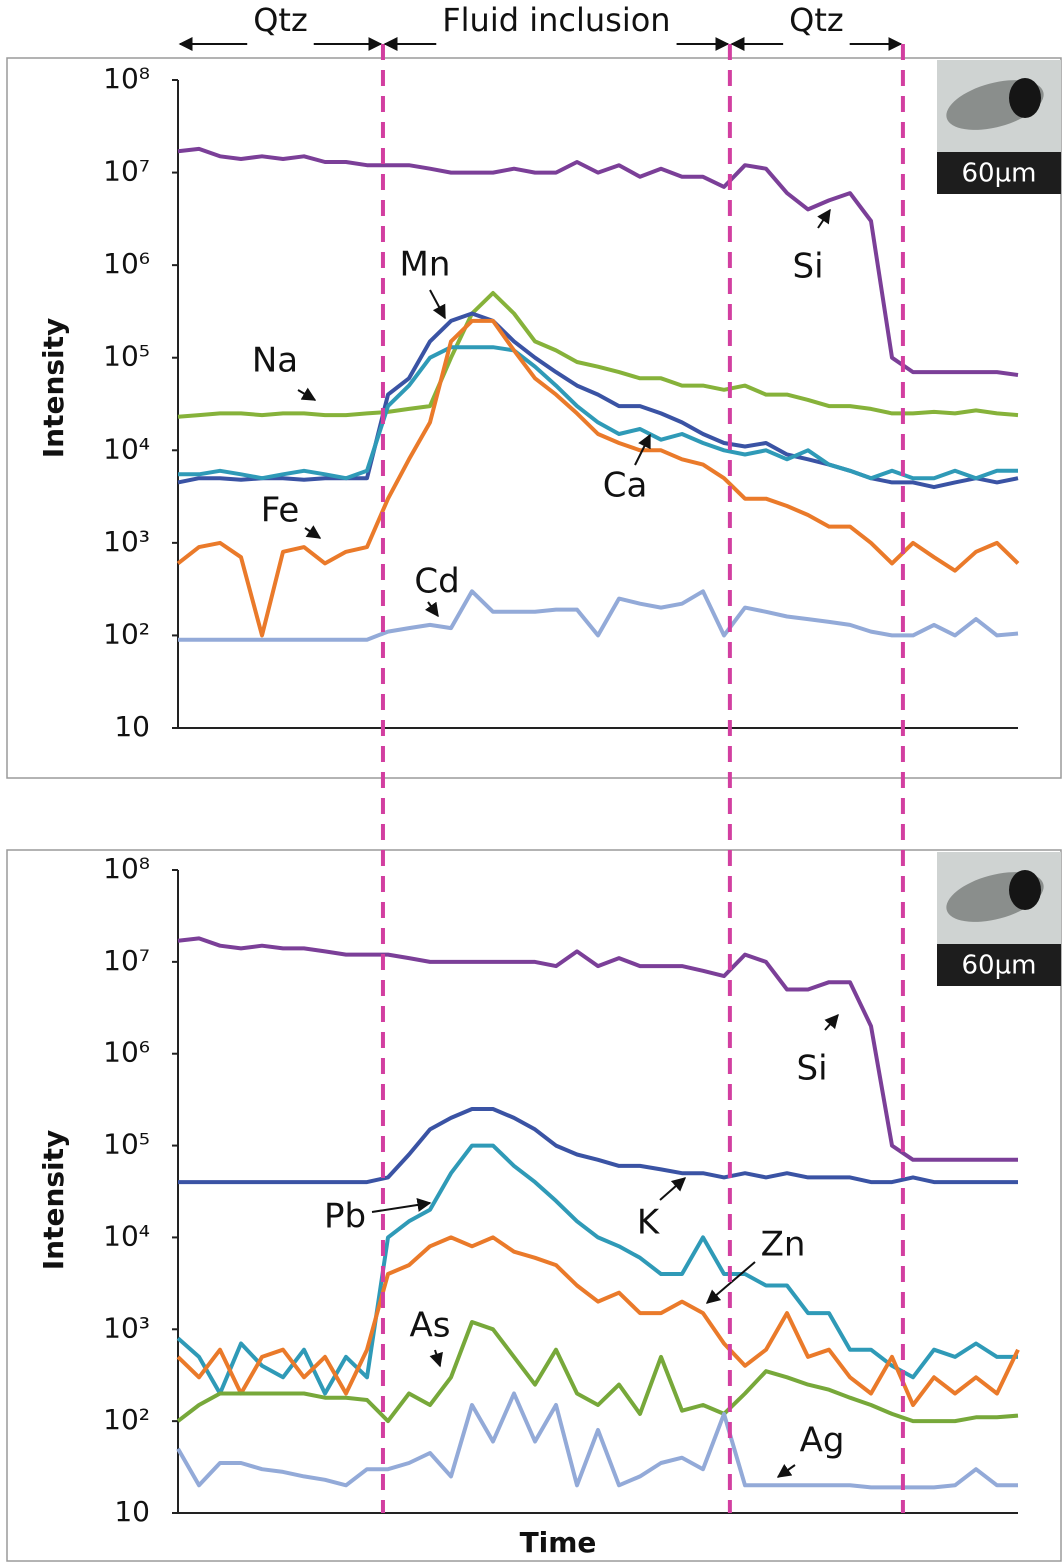 The height and width of the screenshot is (1563, 1063). What do you see at coordinates (822, 1441) in the screenshot?
I see `series-label: Ag` at bounding box center [822, 1441].